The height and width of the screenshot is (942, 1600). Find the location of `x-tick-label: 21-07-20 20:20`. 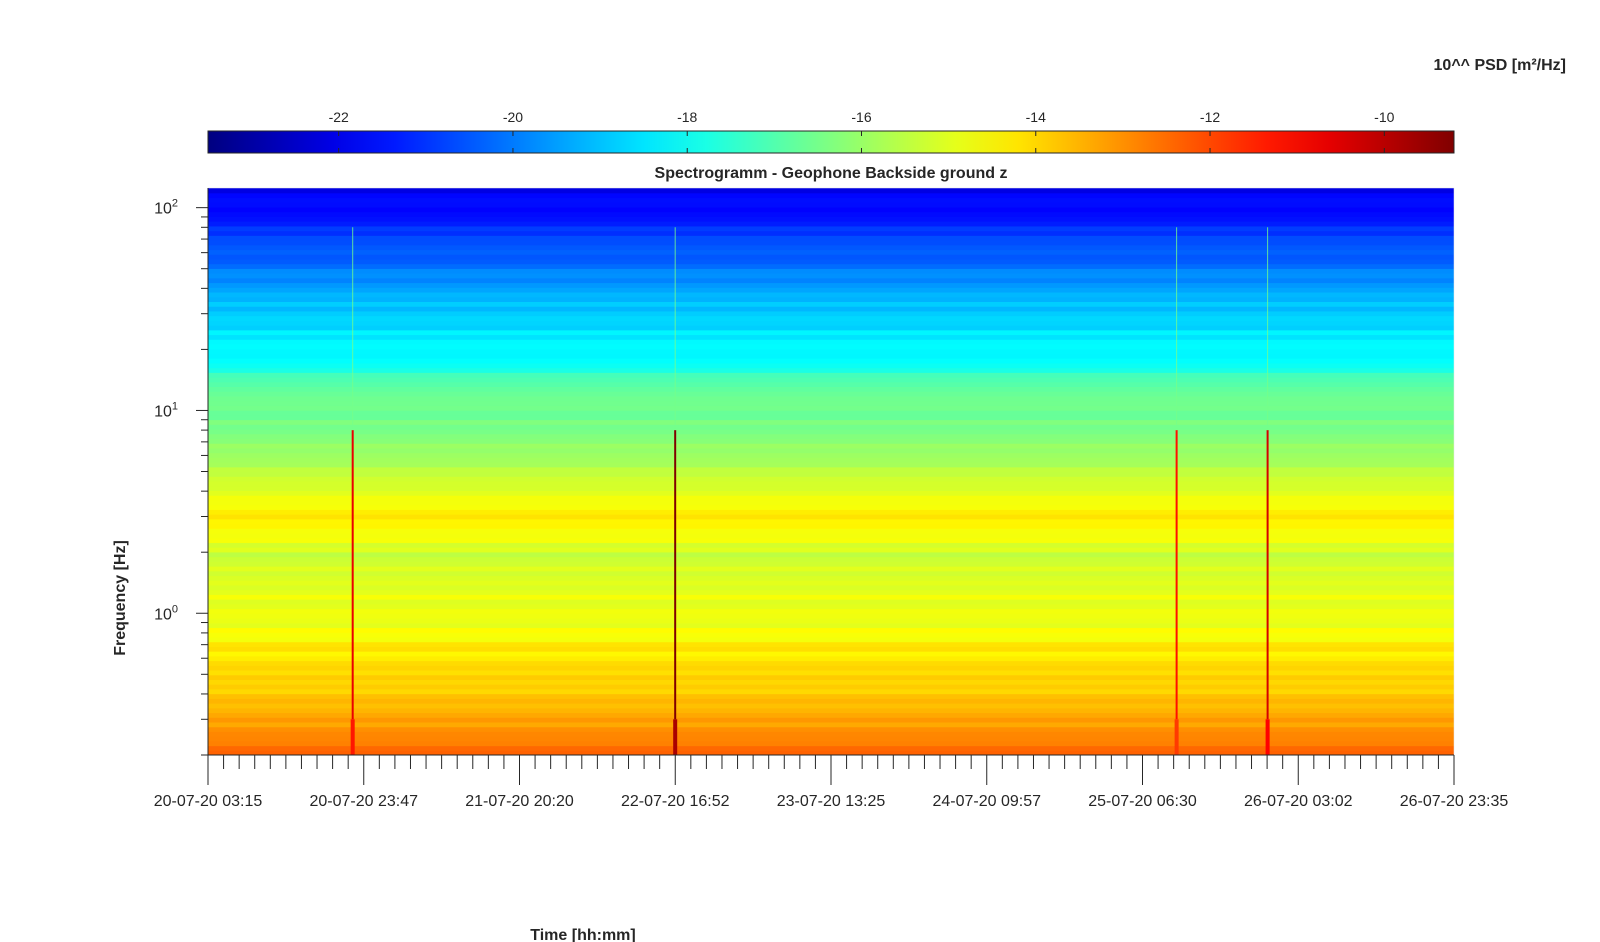

x-tick-label: 21-07-20 20:20 is located at coordinates (519, 801).